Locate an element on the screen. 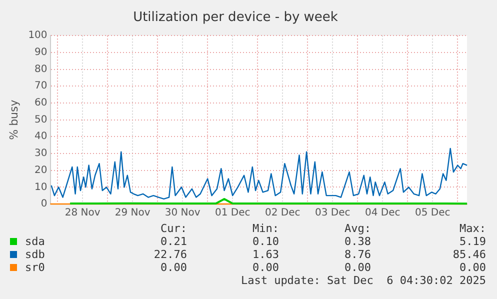 This screenshot has width=497, height=299. x-tick-label: 28 Nov is located at coordinates (82, 213).